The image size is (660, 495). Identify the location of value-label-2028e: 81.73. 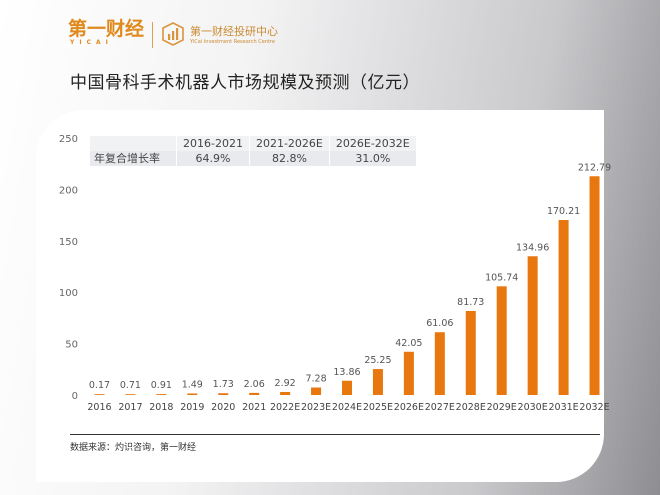
(470, 302).